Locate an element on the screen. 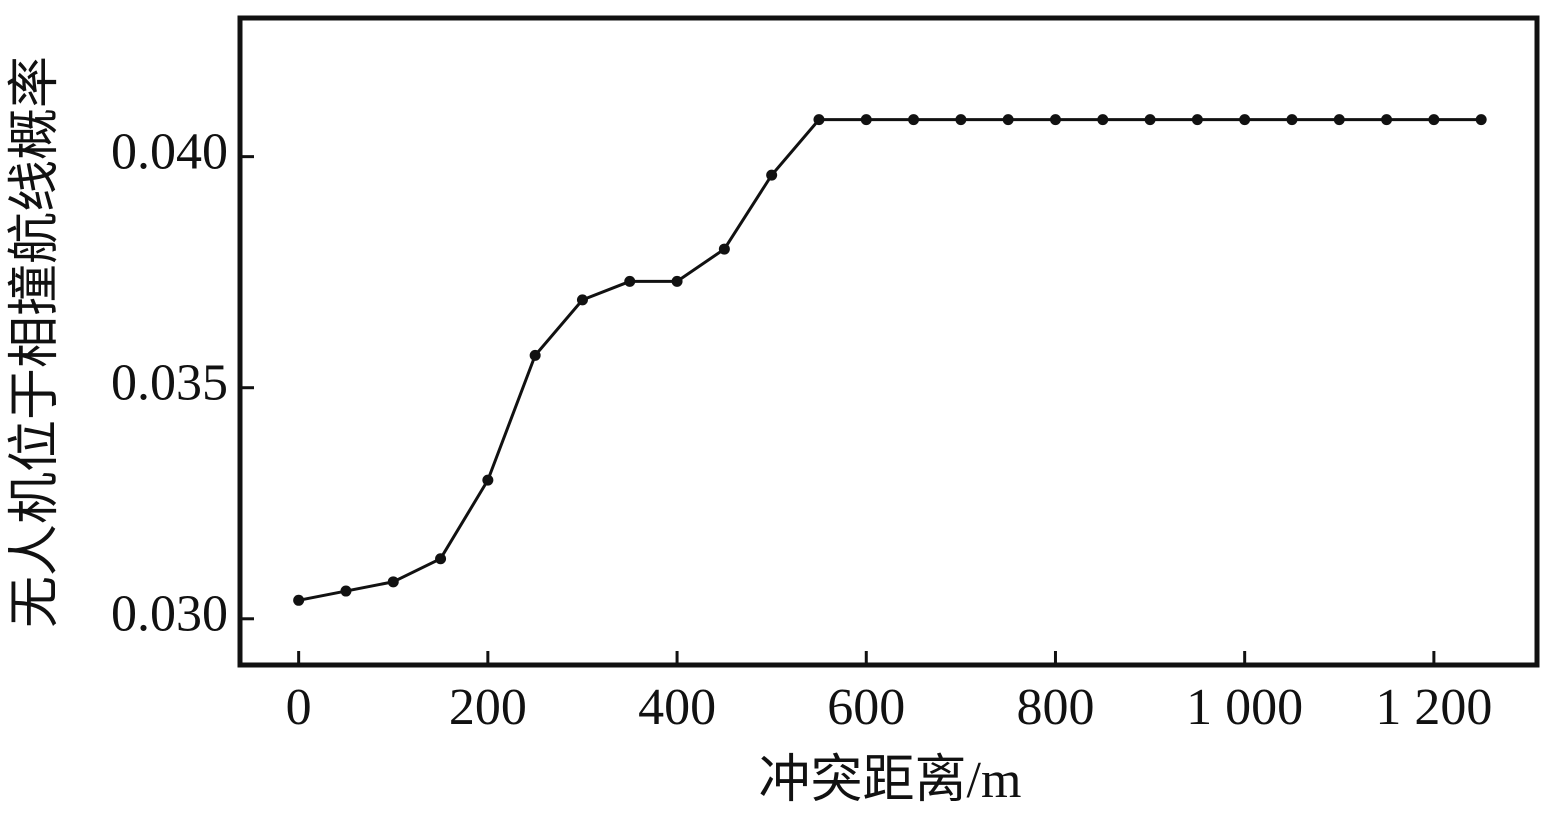 This screenshot has width=1564, height=822. x-axis-label: 冲突距离/m is located at coordinates (890, 780).